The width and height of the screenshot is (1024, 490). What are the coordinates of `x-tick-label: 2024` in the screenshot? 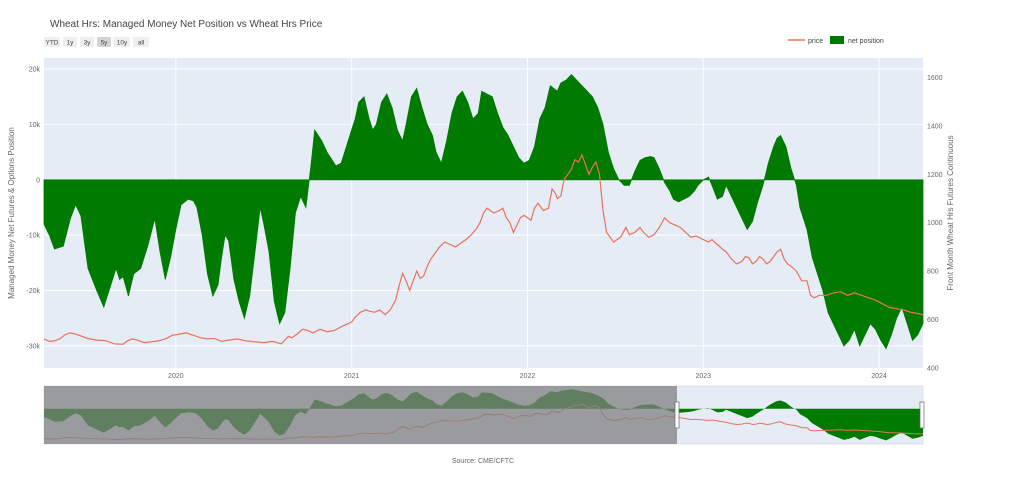 It's located at (879, 376).